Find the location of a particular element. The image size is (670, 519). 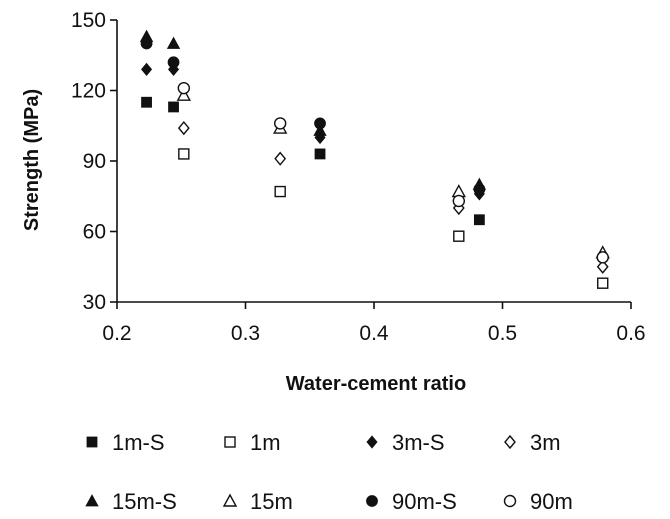

legend-label: 1m is located at coordinates (265, 442).